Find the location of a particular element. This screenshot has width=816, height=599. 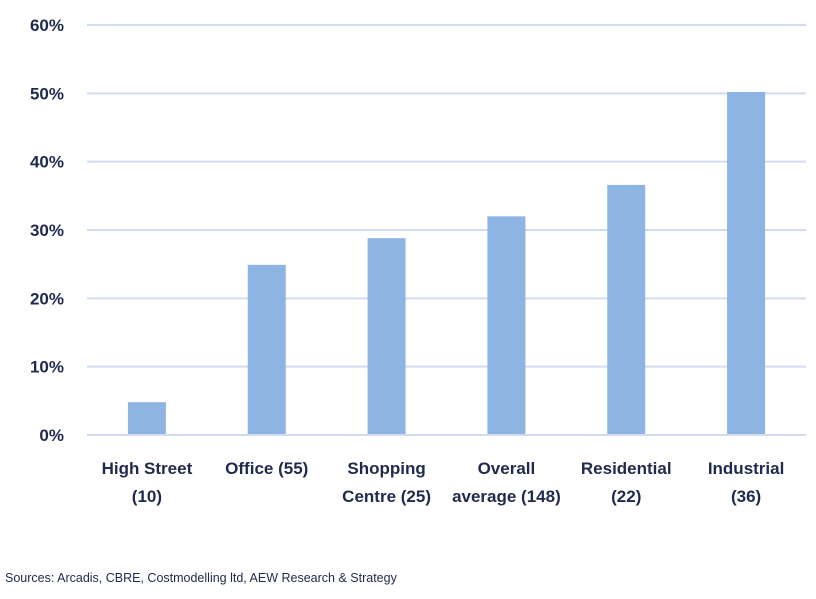

x-tick-label: High Street (10) is located at coordinates (147, 482).